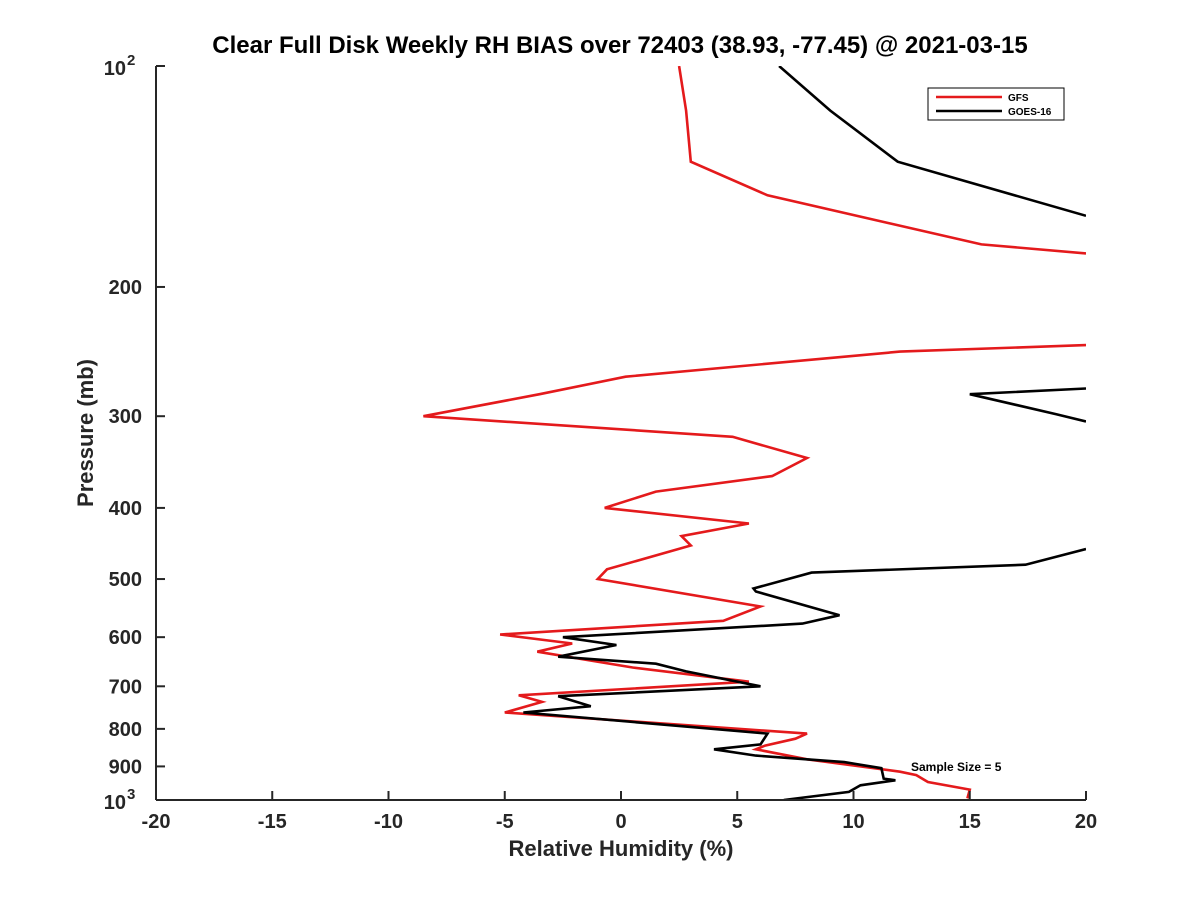 The width and height of the screenshot is (1200, 900). I want to click on x-tick-label: -10, so click(388, 822).